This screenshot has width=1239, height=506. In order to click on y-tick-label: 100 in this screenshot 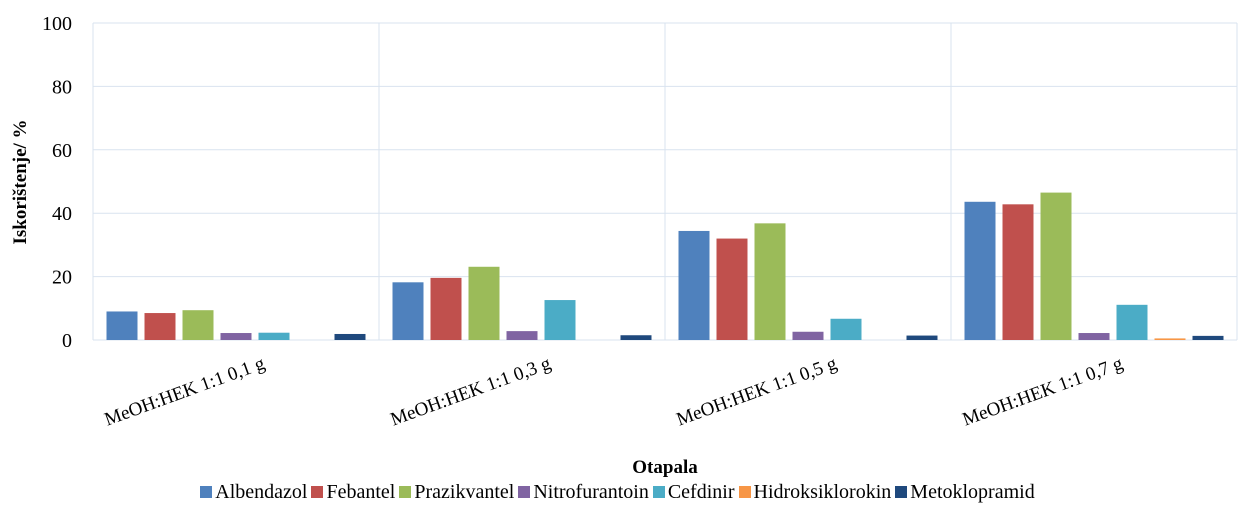, I will do `click(57, 24)`.